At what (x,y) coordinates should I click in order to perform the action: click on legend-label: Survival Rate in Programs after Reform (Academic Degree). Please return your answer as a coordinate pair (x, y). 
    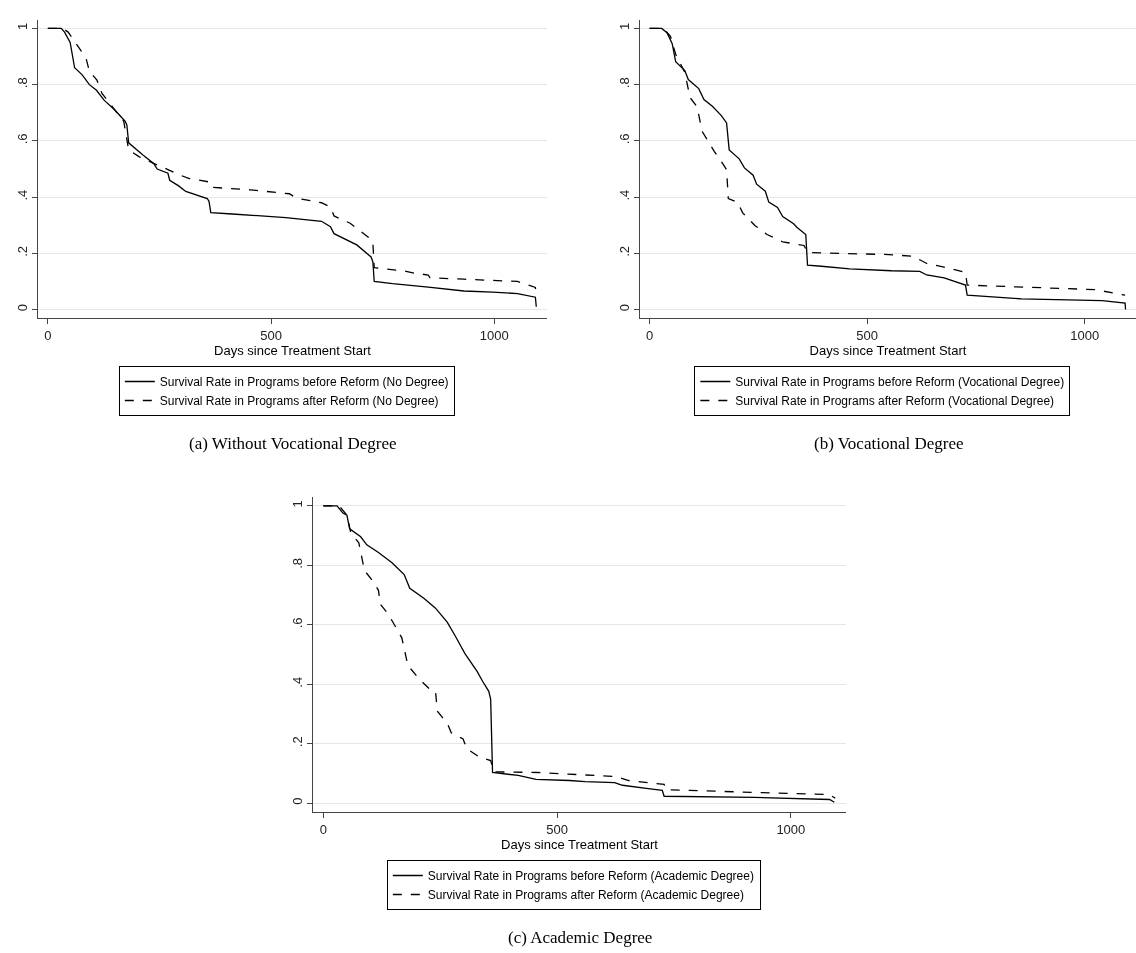
    Looking at the image, I should click on (585, 895).